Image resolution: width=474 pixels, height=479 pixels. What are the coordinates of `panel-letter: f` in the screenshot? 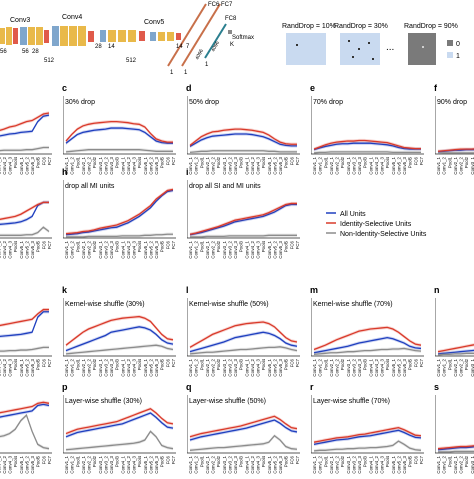 It's located at (436, 88).